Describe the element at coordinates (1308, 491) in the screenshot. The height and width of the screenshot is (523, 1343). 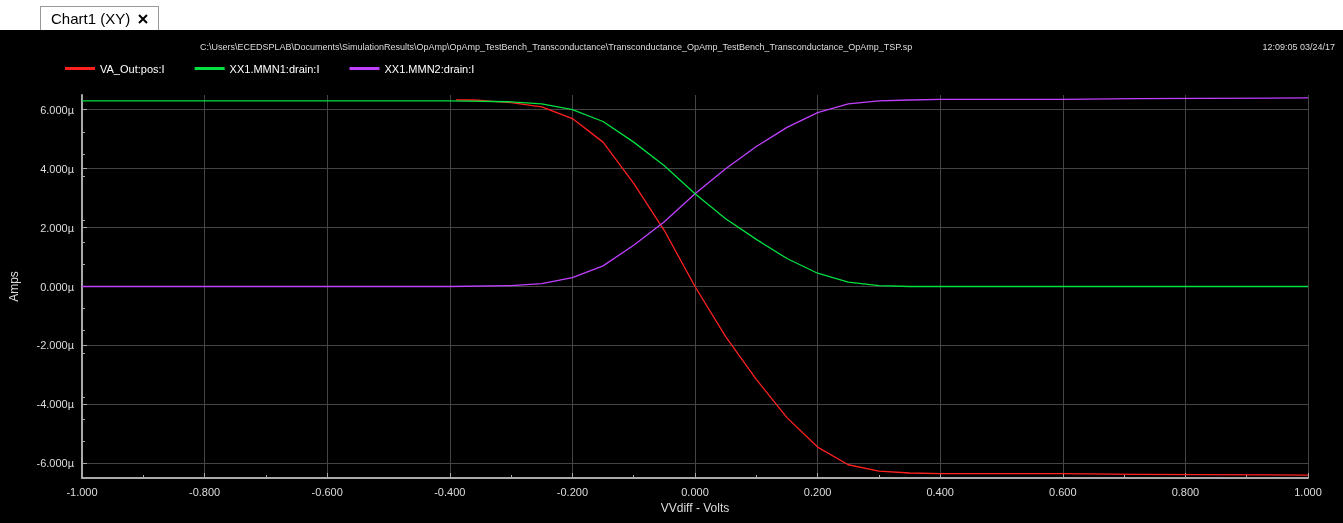
I see `x-tick-label: 1.000` at that location.